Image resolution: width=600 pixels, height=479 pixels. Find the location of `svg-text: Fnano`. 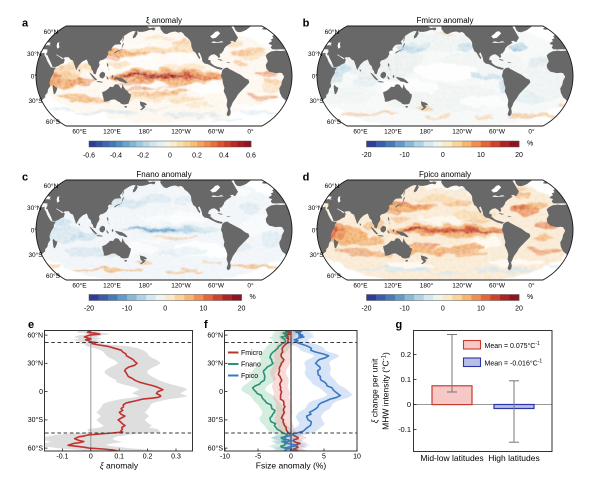

svg-text: Fnano is located at coordinates (251, 364).